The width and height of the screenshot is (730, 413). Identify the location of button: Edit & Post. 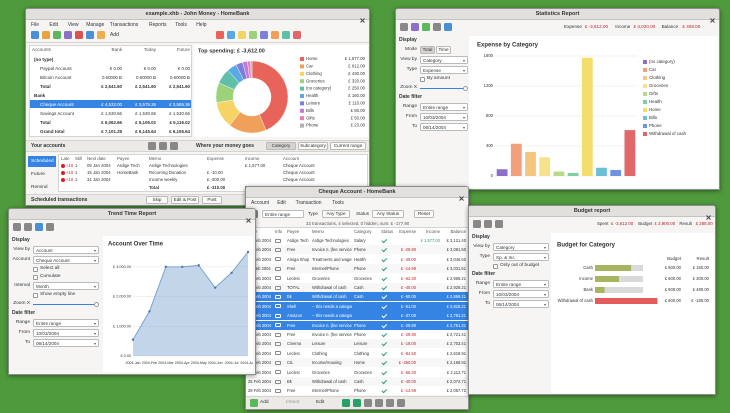
(185, 200).